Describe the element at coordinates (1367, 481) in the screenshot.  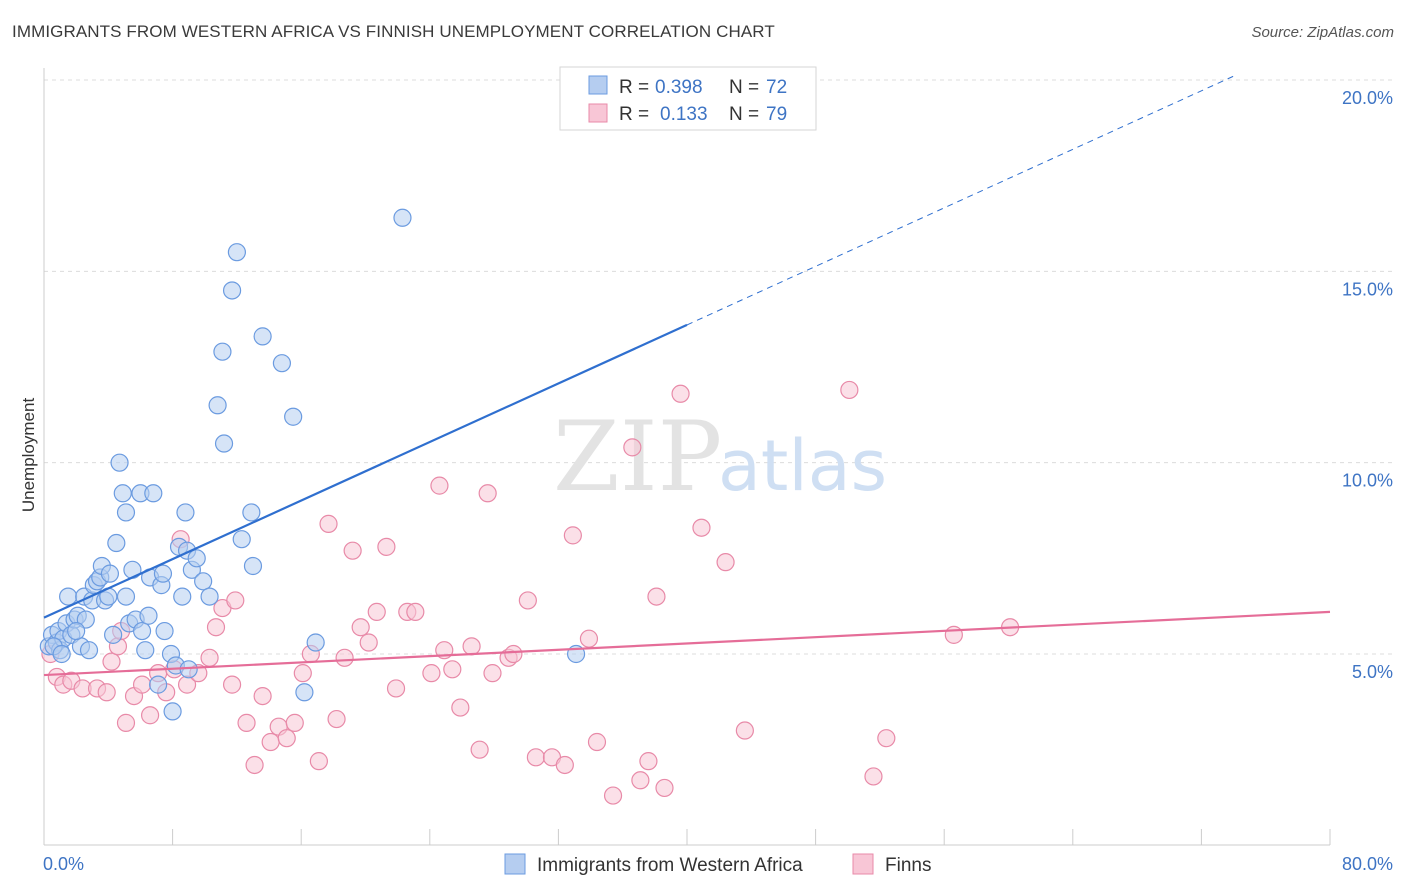
I see `y-tick-label-10: 10.0%` at that location.